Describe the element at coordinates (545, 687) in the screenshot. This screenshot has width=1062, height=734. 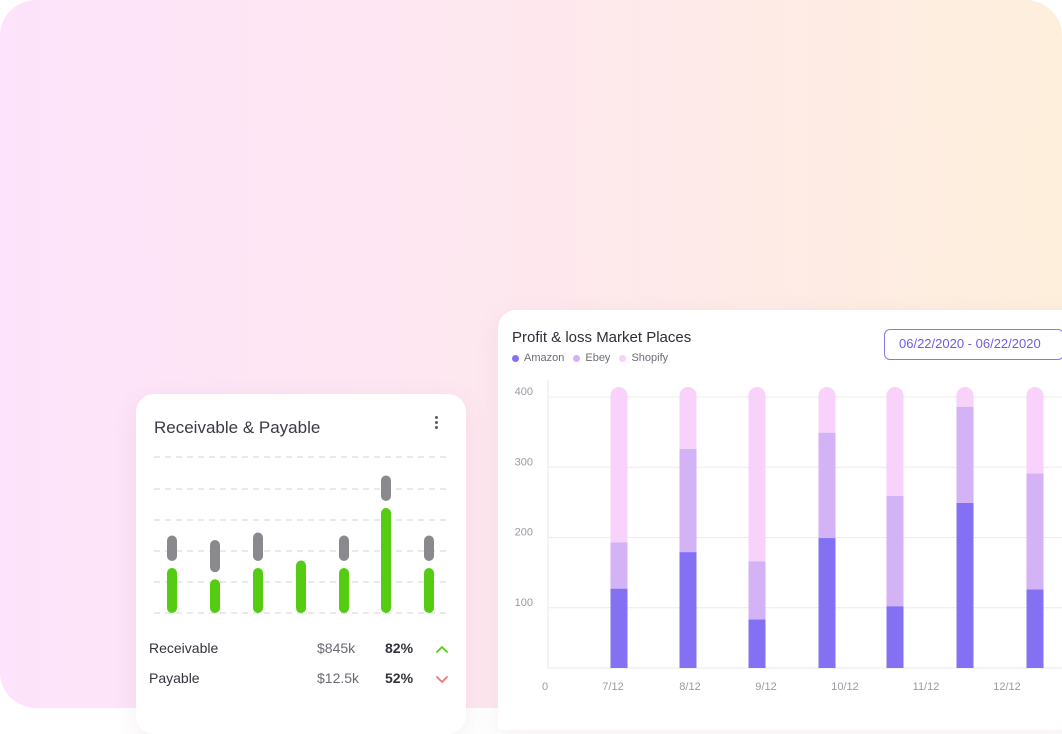
I see `x-tick-label: 0` at that location.